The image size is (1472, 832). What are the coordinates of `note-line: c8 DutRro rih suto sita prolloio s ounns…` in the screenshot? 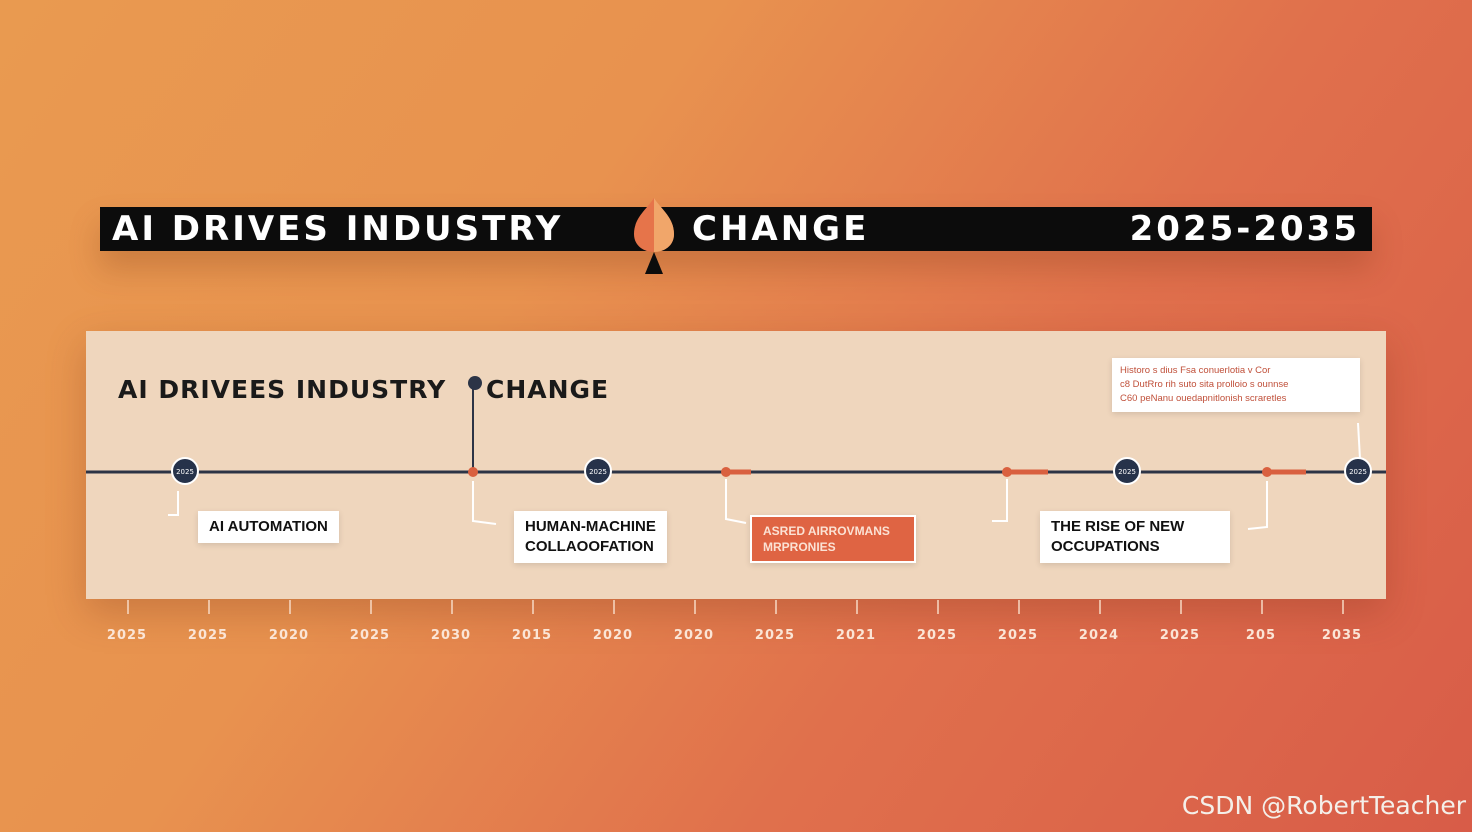 It's located at (1204, 384).